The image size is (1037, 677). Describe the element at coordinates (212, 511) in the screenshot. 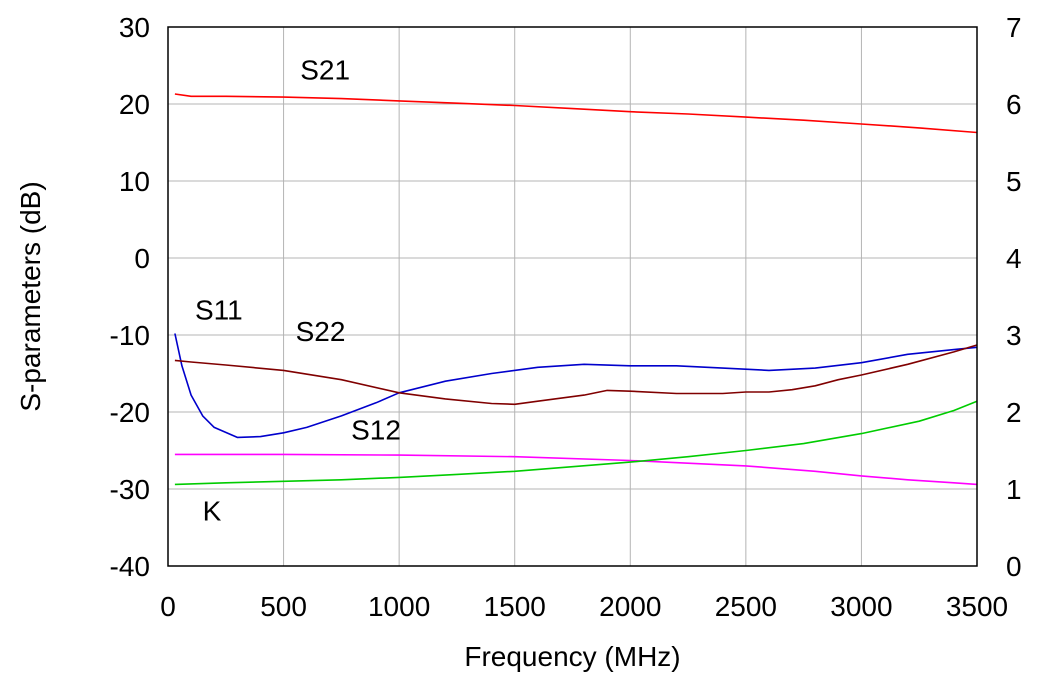

I see `annotation-k: K` at that location.